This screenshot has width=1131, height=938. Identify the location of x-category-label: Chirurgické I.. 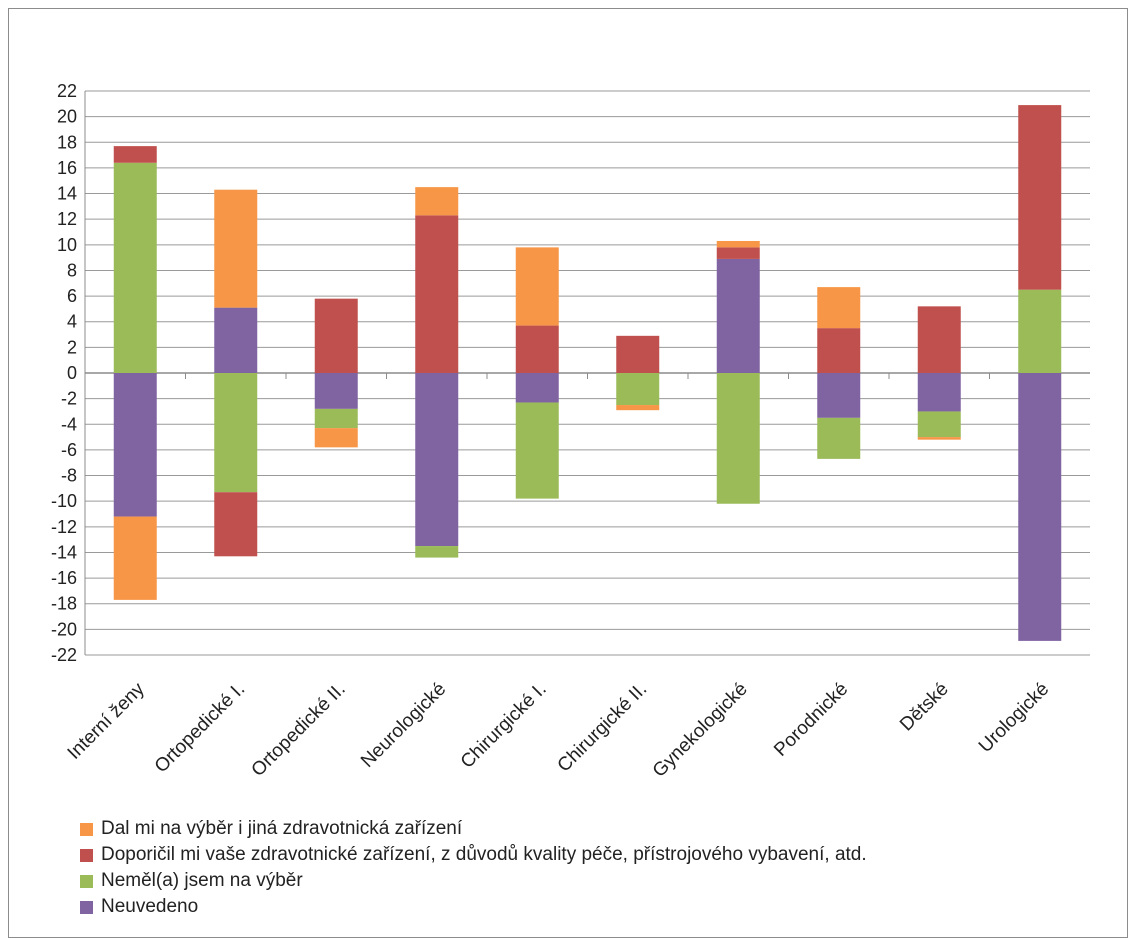
(504, 726).